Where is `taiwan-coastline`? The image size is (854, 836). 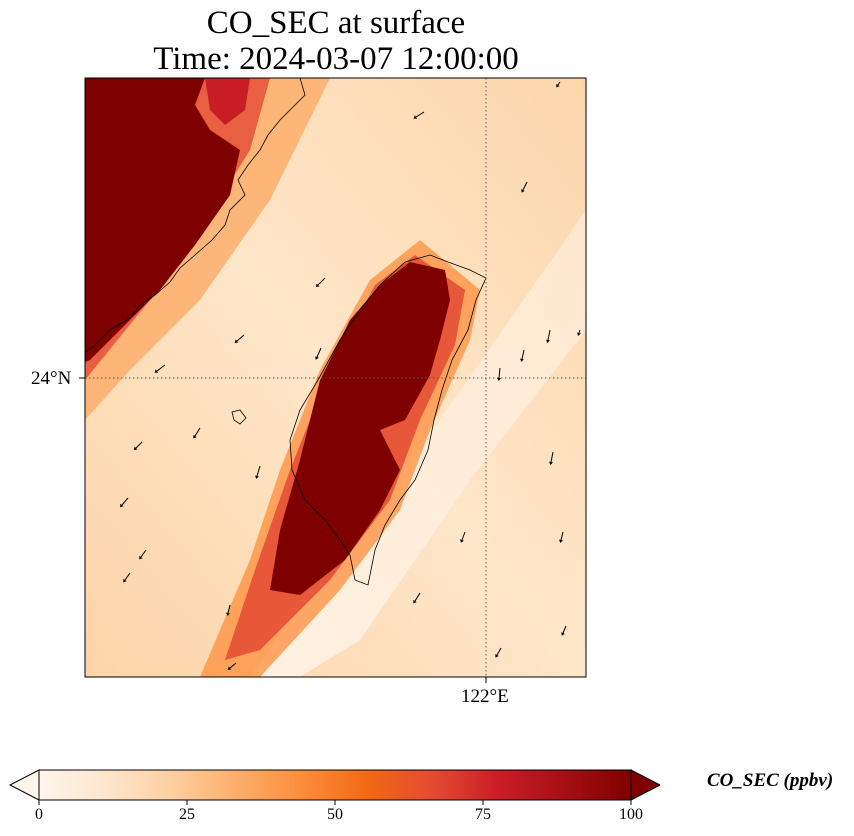
taiwan-coastline is located at coordinates (388, 420).